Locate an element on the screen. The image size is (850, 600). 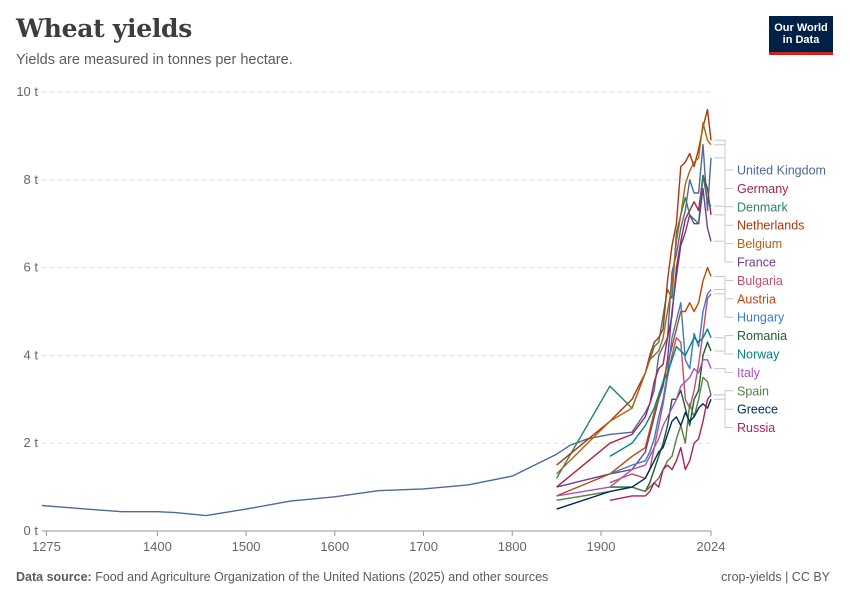
x-tick-label: 1500 is located at coordinates (246, 546).